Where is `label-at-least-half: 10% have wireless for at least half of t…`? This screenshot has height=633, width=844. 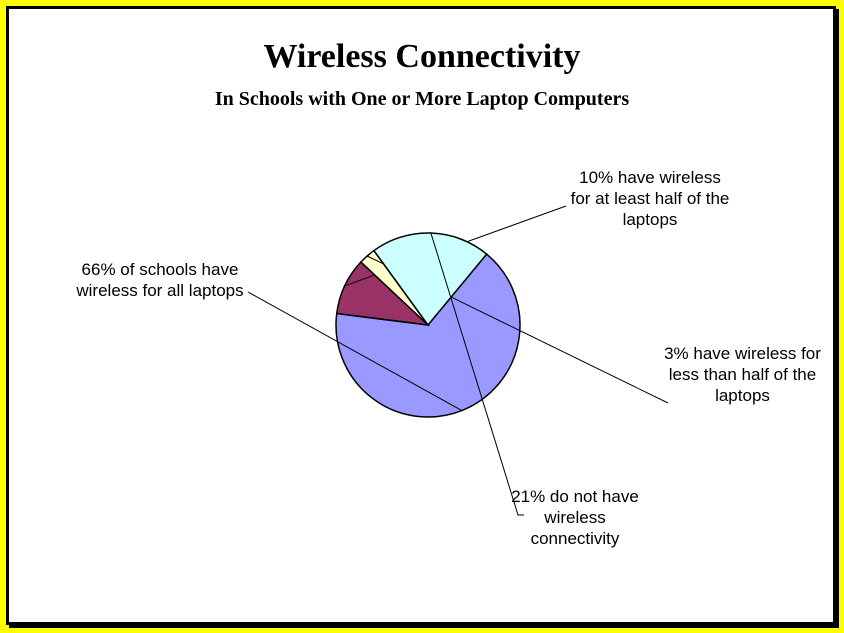
label-at-least-half: 10% have wireless for at least half of t… is located at coordinates (650, 198).